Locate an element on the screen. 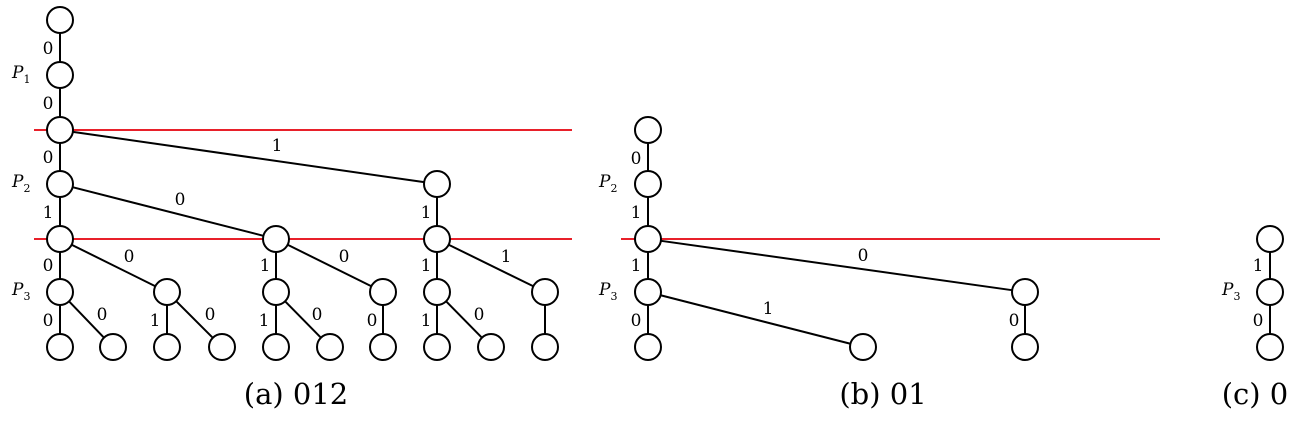  panel-caption: (c) 0 is located at coordinates (1255, 394).